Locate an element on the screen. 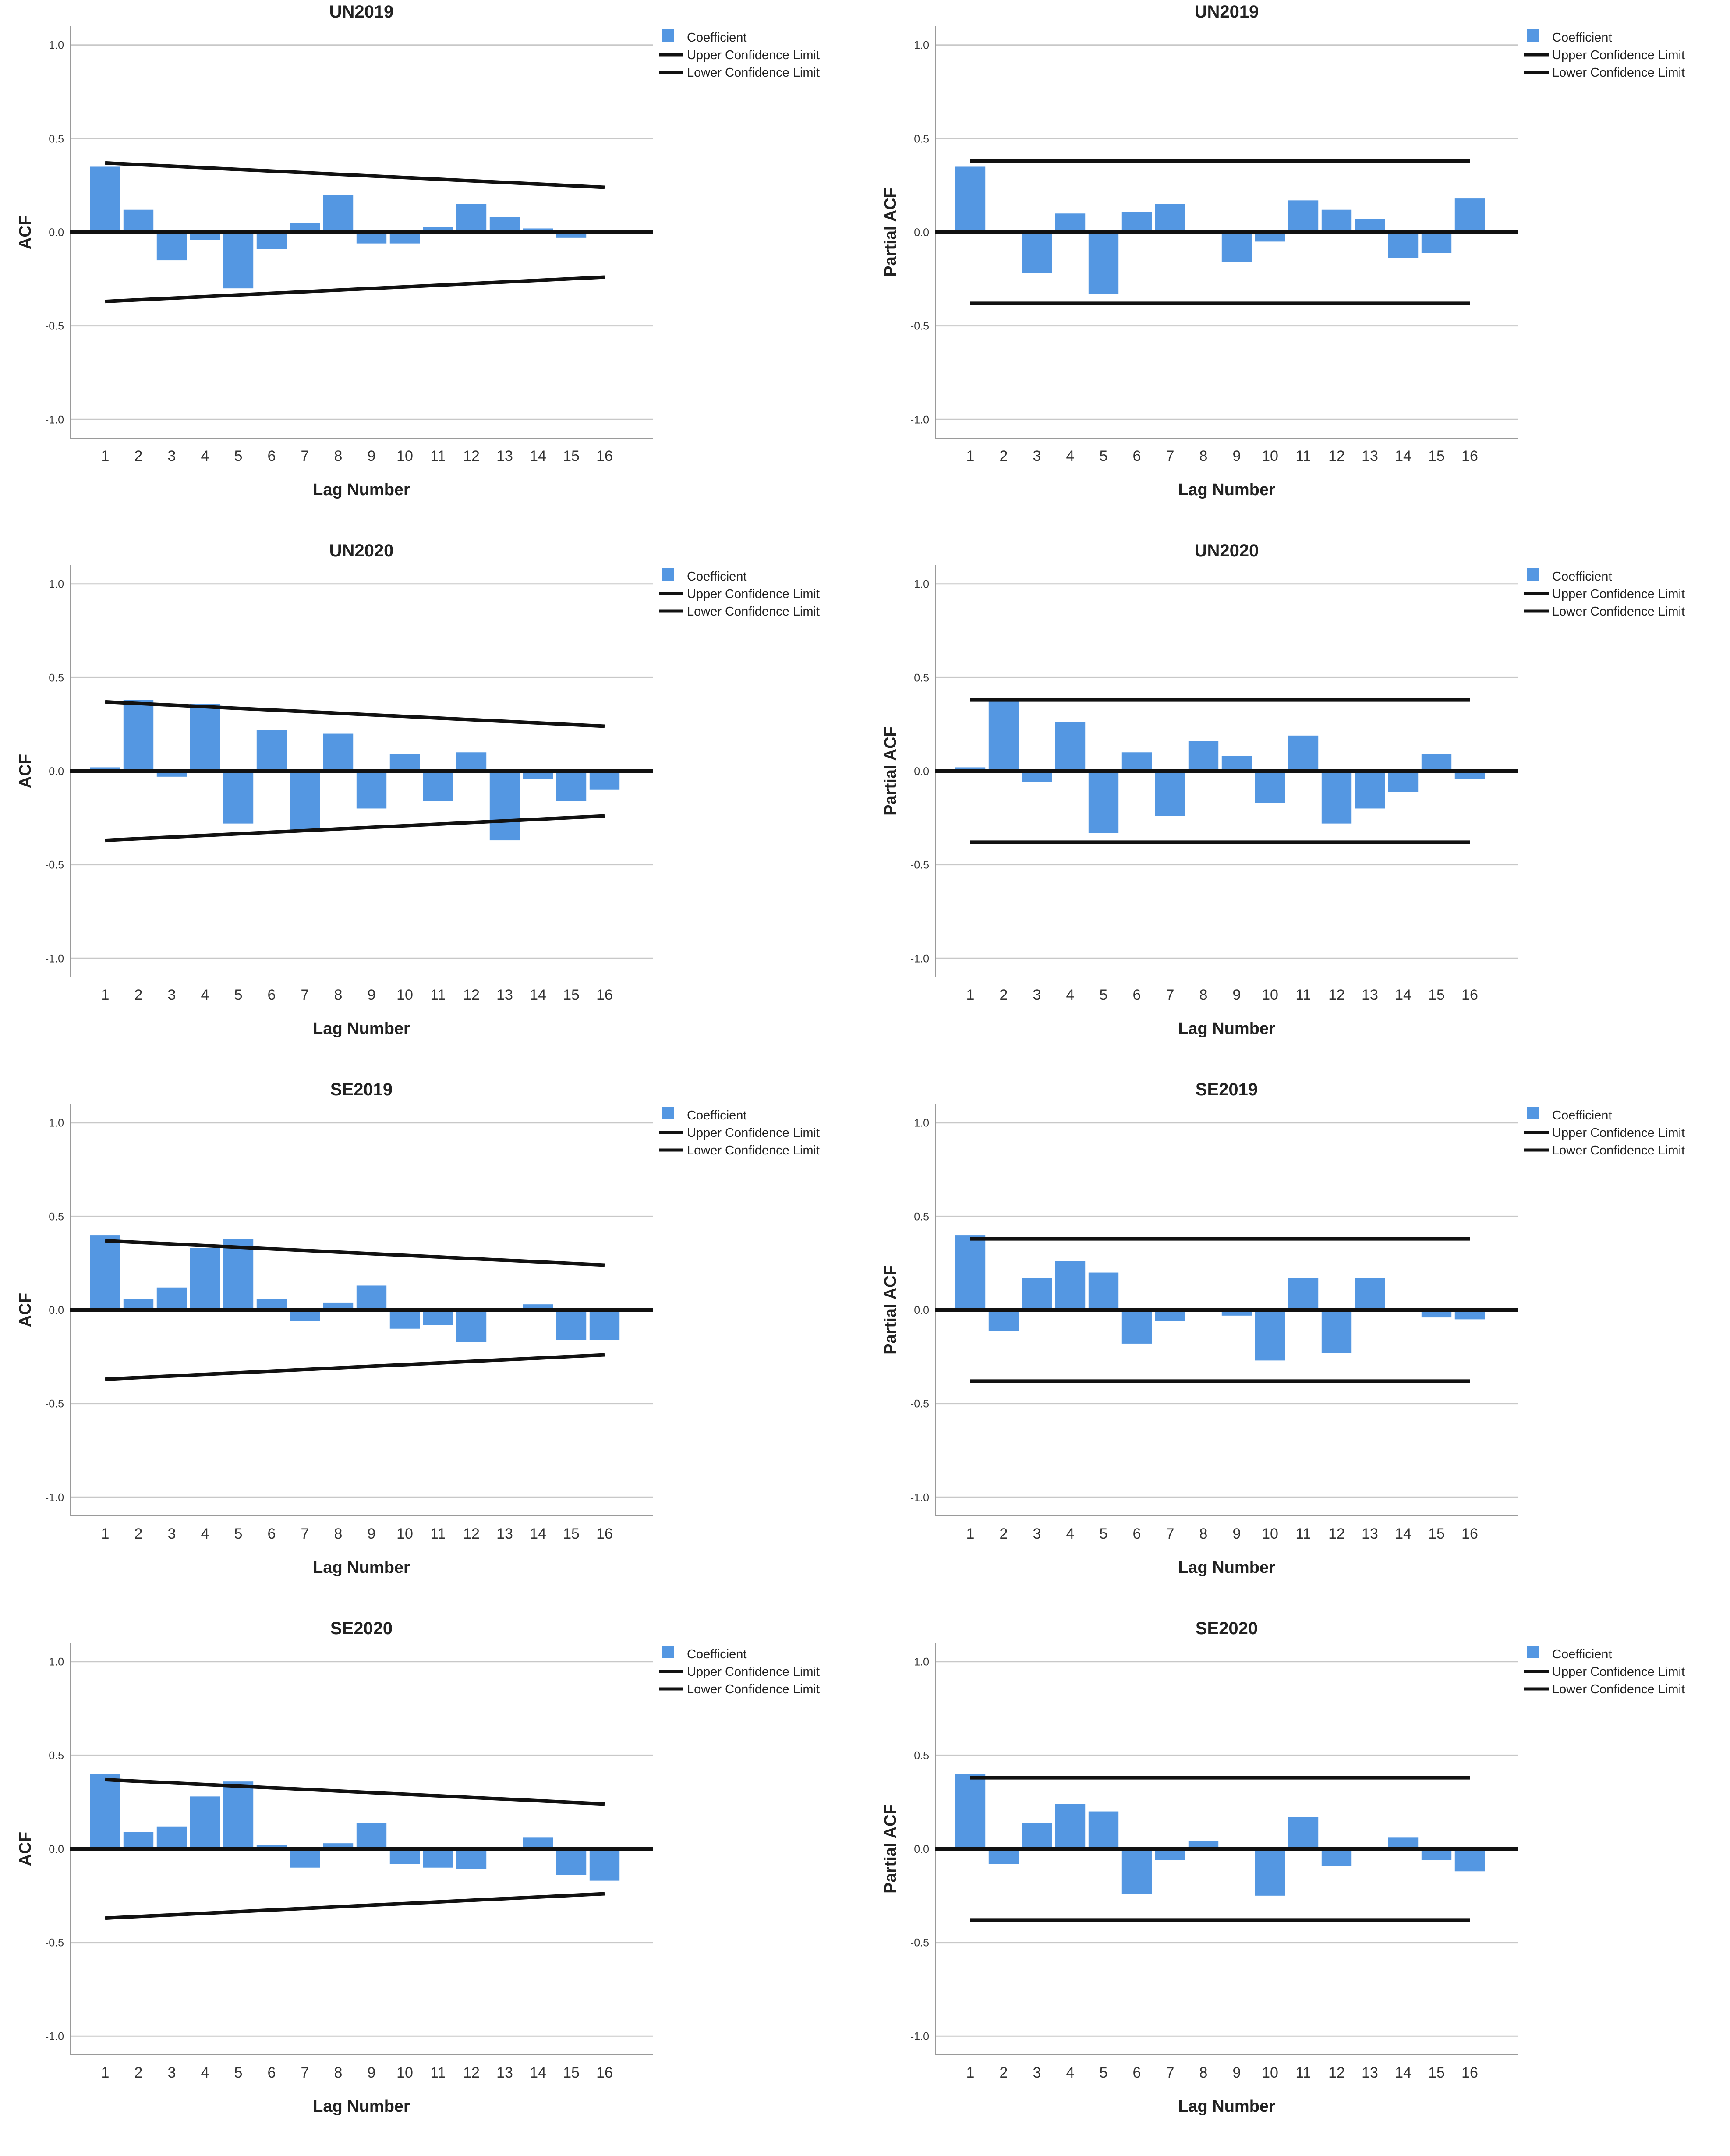  x-tick-label: 14 is located at coordinates (1403, 1534).